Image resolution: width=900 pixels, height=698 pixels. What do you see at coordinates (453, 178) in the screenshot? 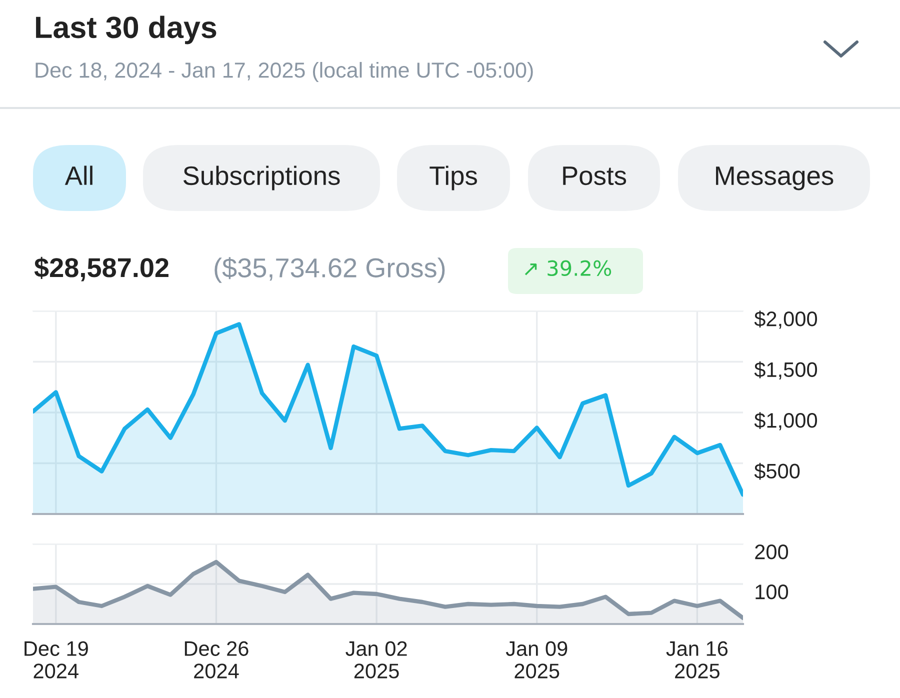
I see `text: Tips` at bounding box center [453, 178].